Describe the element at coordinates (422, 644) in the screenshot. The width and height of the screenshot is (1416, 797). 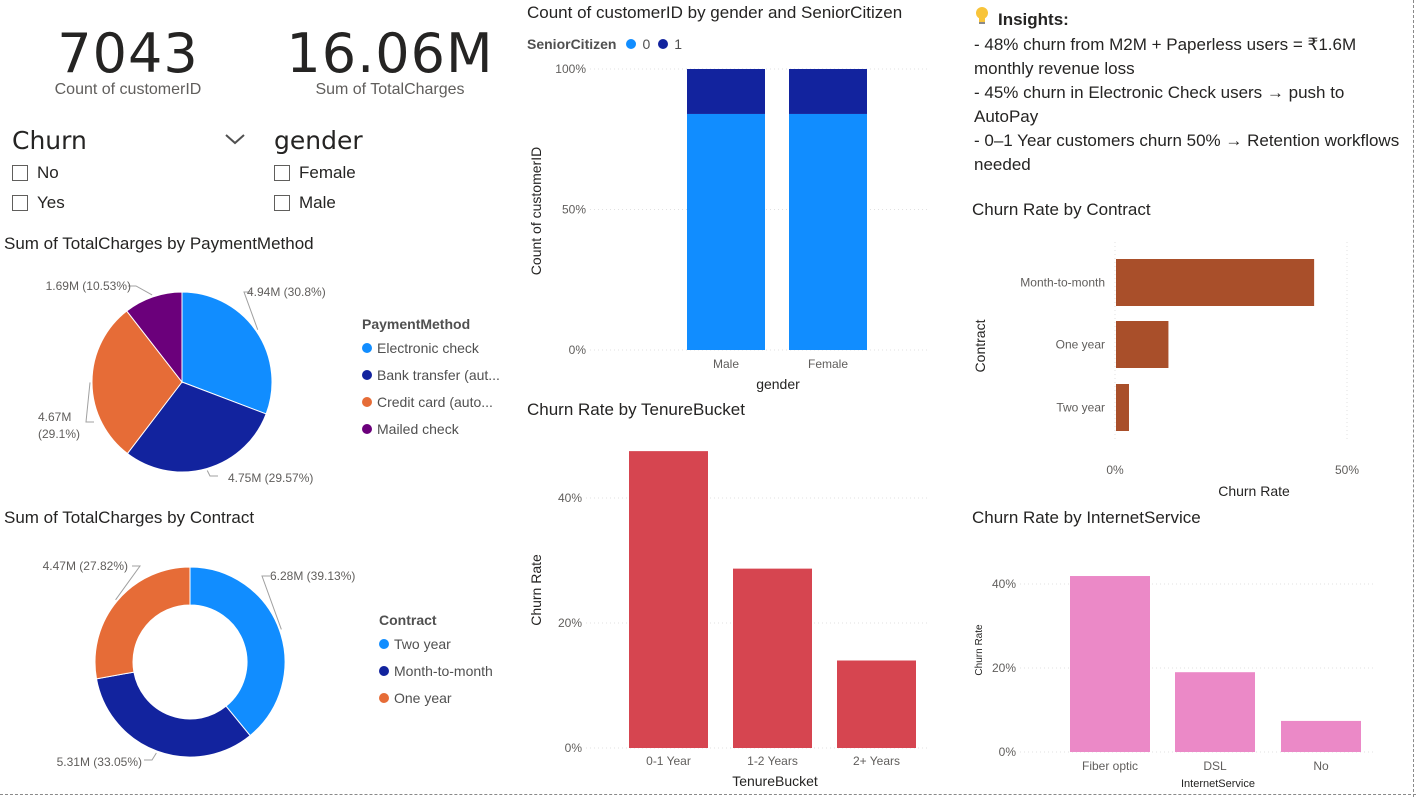
I see `legend-label: Two year` at that location.